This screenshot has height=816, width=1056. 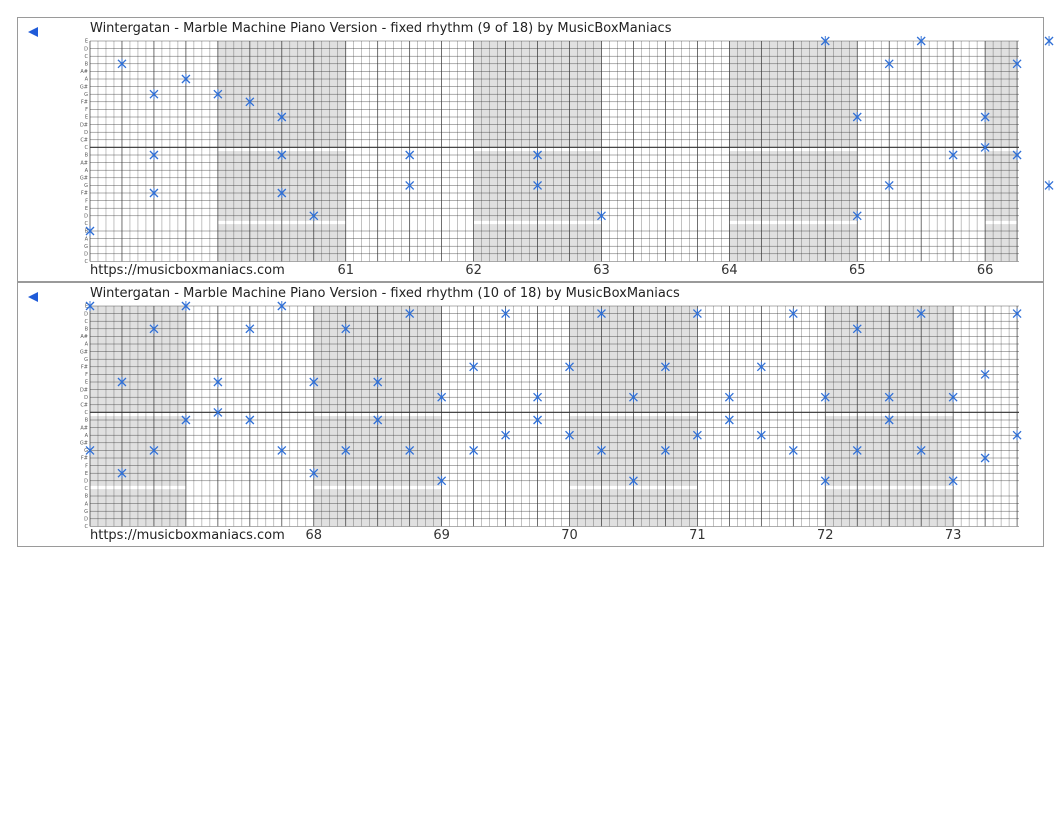 What do you see at coordinates (729, 270) in the screenshot?
I see `measure-number: 64` at bounding box center [729, 270].